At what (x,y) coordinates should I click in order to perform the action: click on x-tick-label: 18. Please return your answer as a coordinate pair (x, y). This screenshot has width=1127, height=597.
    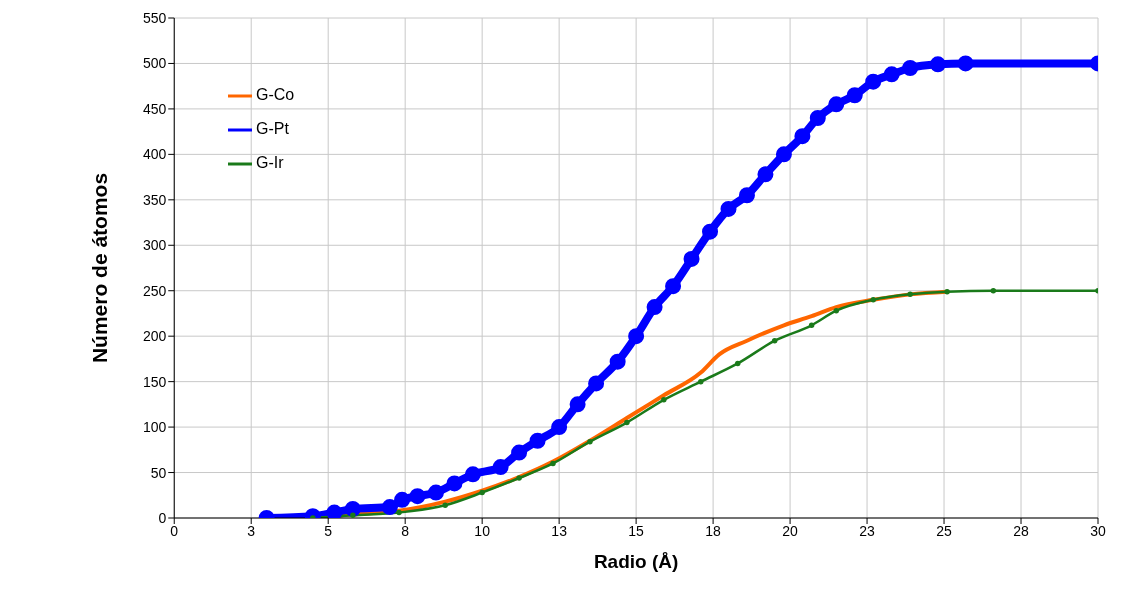
    Looking at the image, I should click on (713, 530).